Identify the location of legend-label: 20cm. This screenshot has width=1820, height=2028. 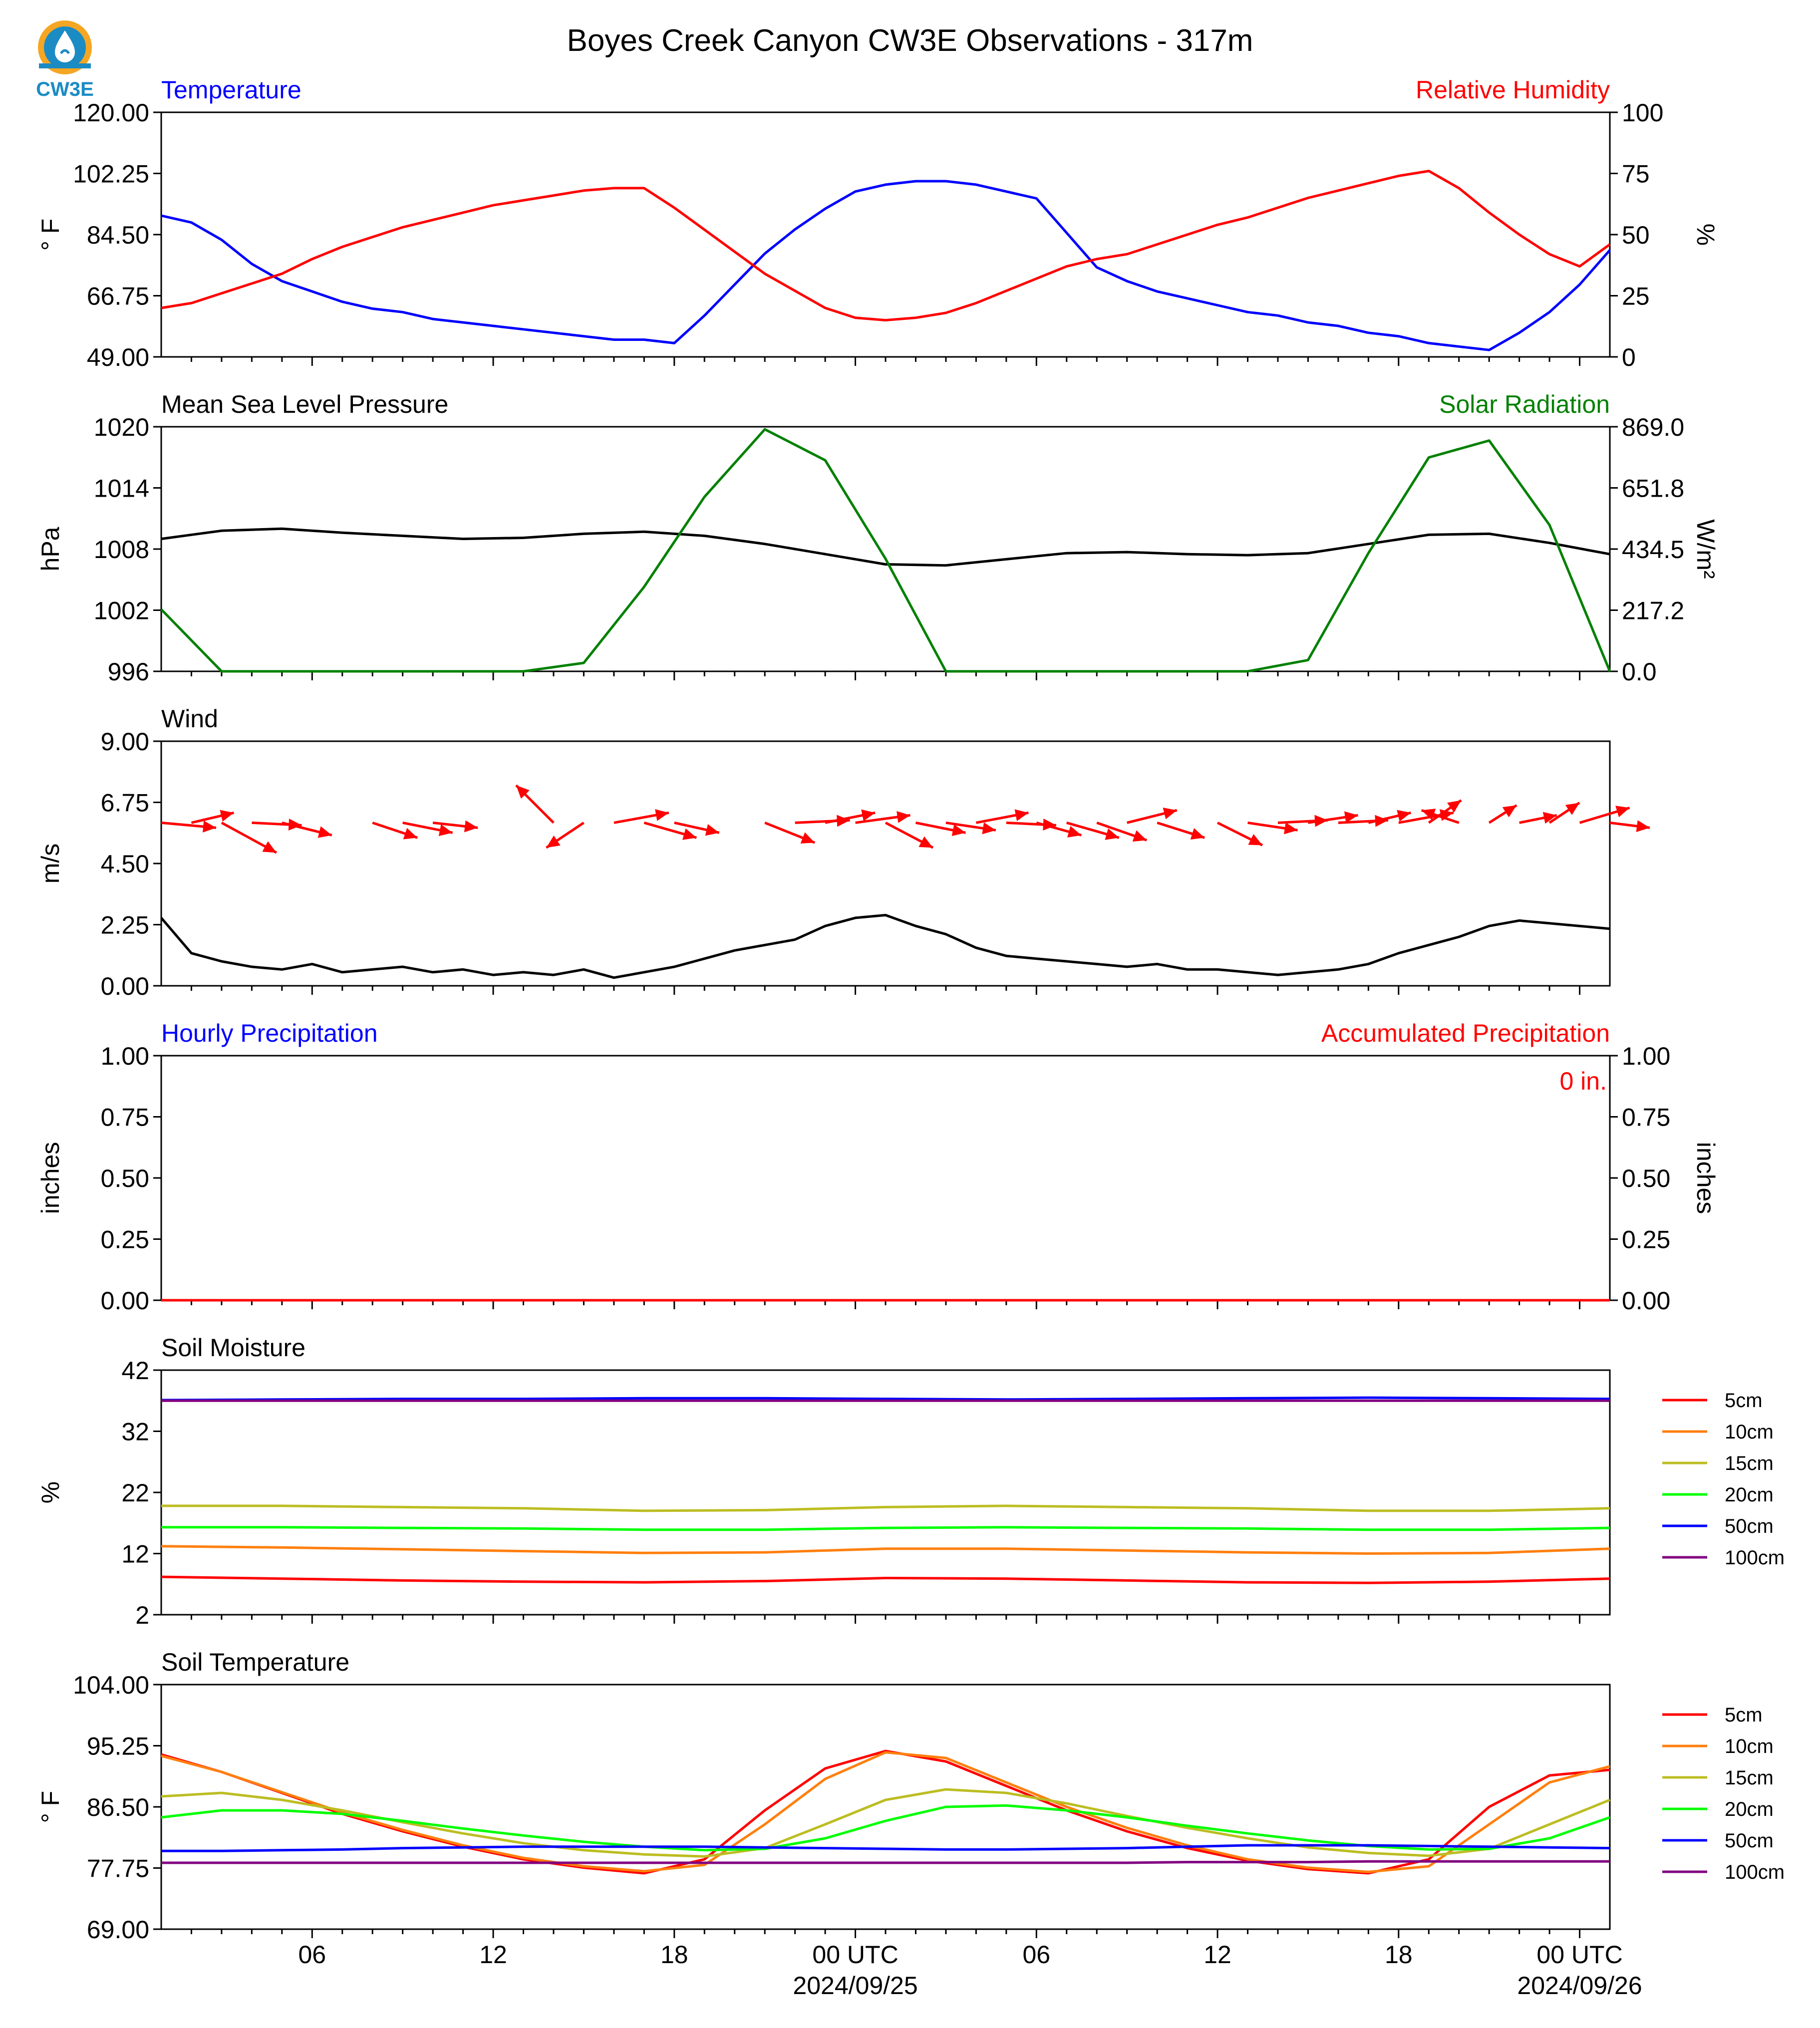
(1749, 1809).